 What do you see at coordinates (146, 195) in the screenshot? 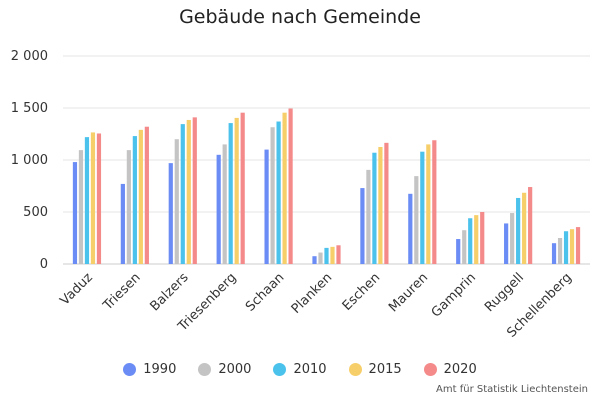
I see `bar-triesen-2020` at bounding box center [146, 195].